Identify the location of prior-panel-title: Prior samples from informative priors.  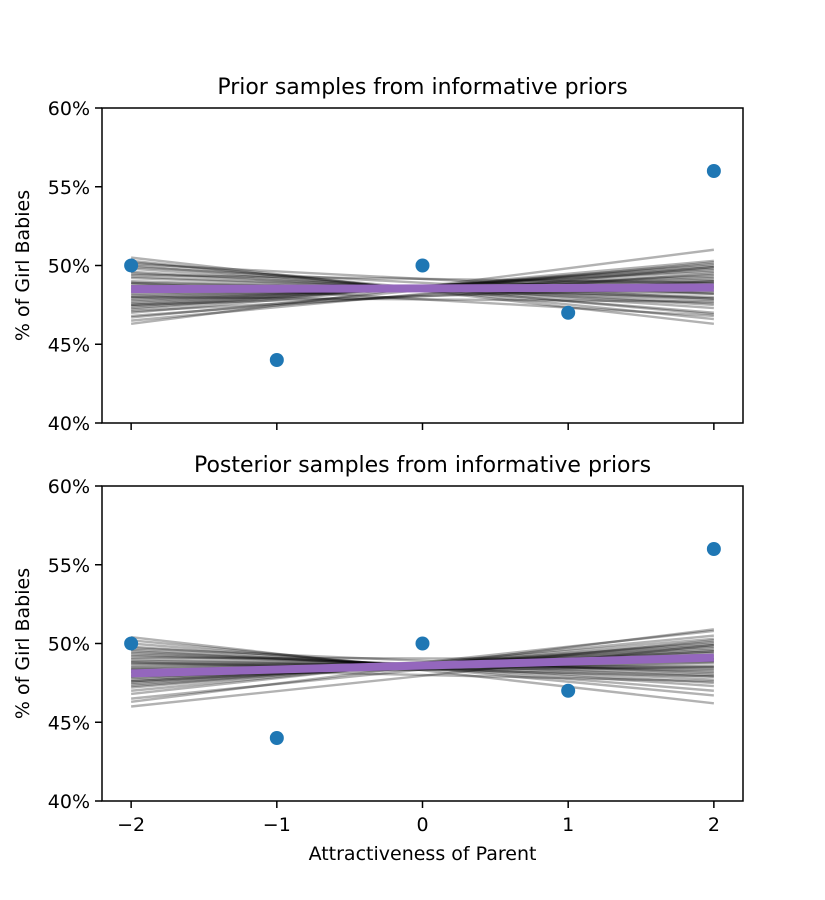
(422, 87).